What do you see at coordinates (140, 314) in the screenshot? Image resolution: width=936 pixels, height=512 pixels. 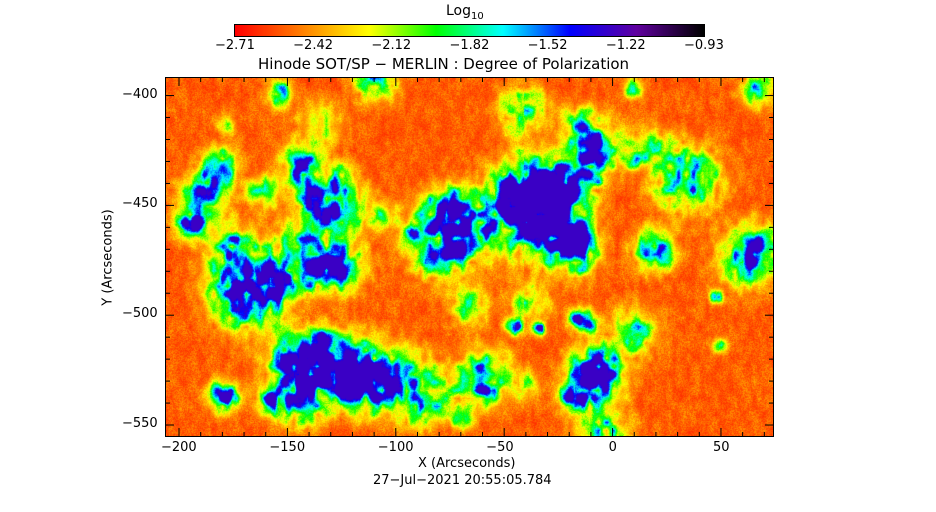 I see `y-tick-label: −500` at bounding box center [140, 314].